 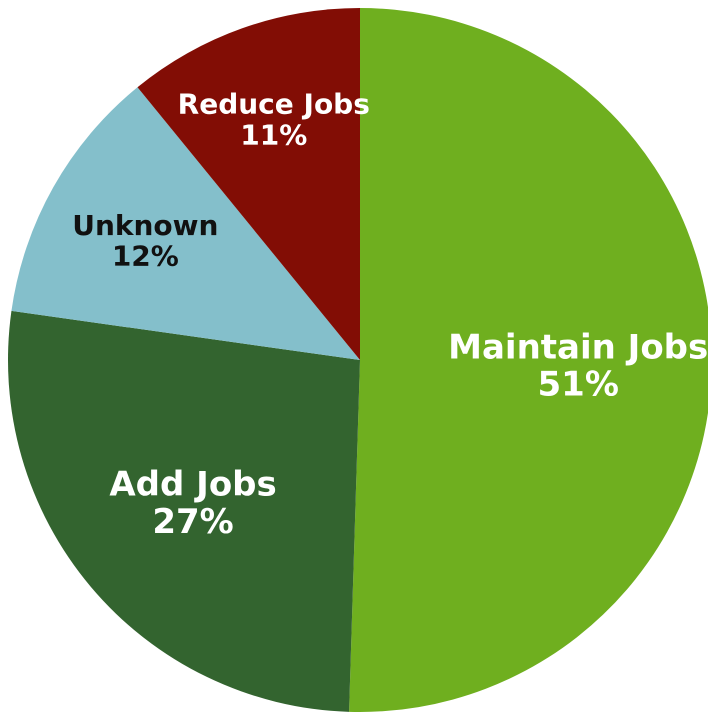 I want to click on slice-label-reduce-jobs: Reduce Jobs, so click(x=274, y=104).